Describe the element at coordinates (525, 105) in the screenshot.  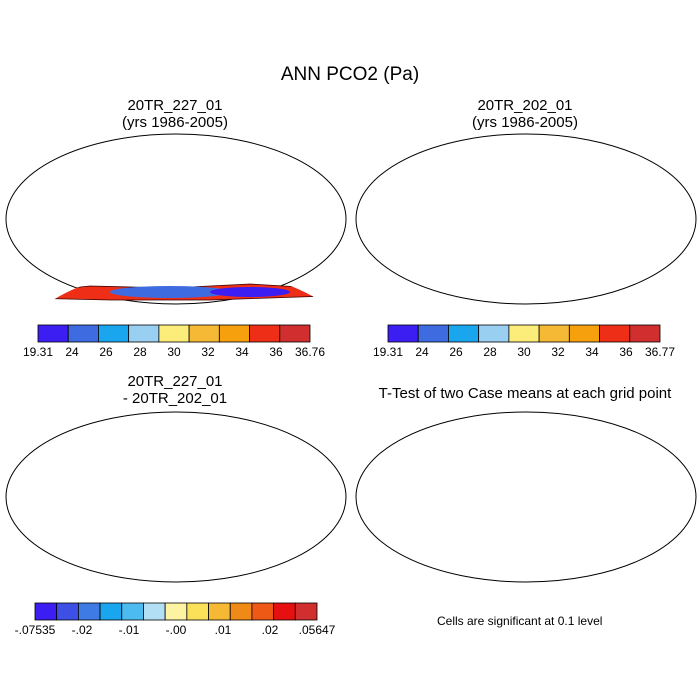
I see `panel-2-title-line1: 20TR_202_01` at that location.